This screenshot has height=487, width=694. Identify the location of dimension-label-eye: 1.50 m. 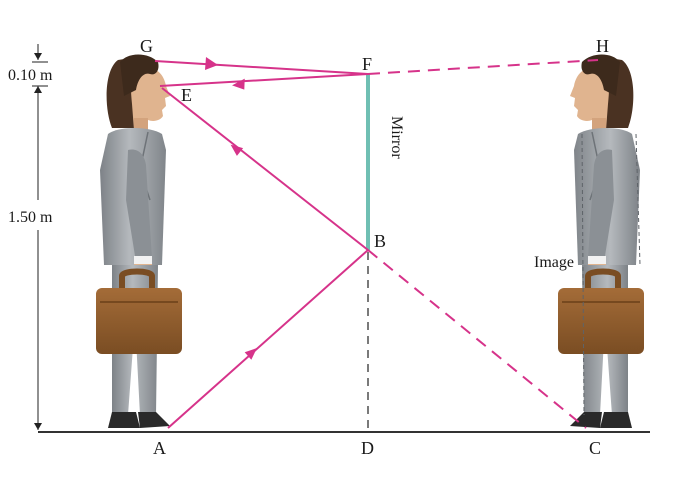
(30, 217).